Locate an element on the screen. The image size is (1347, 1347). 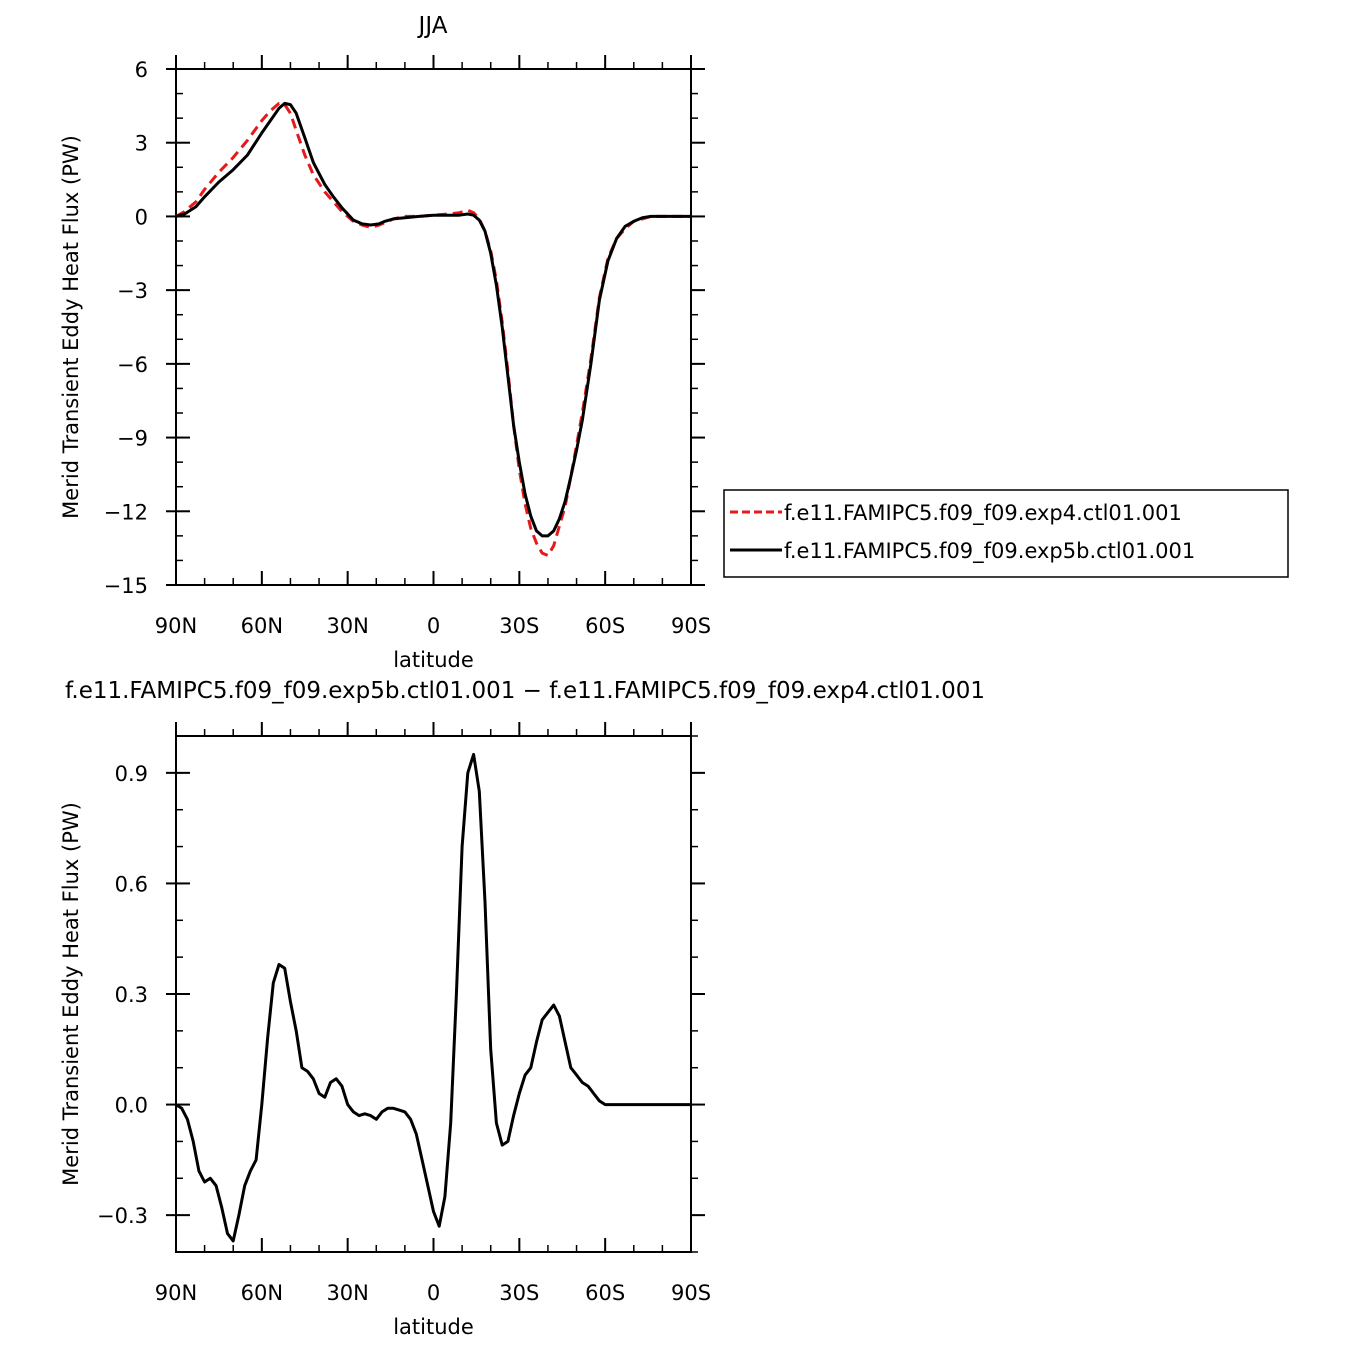
chart-title: JJA is located at coordinates (432, 26).